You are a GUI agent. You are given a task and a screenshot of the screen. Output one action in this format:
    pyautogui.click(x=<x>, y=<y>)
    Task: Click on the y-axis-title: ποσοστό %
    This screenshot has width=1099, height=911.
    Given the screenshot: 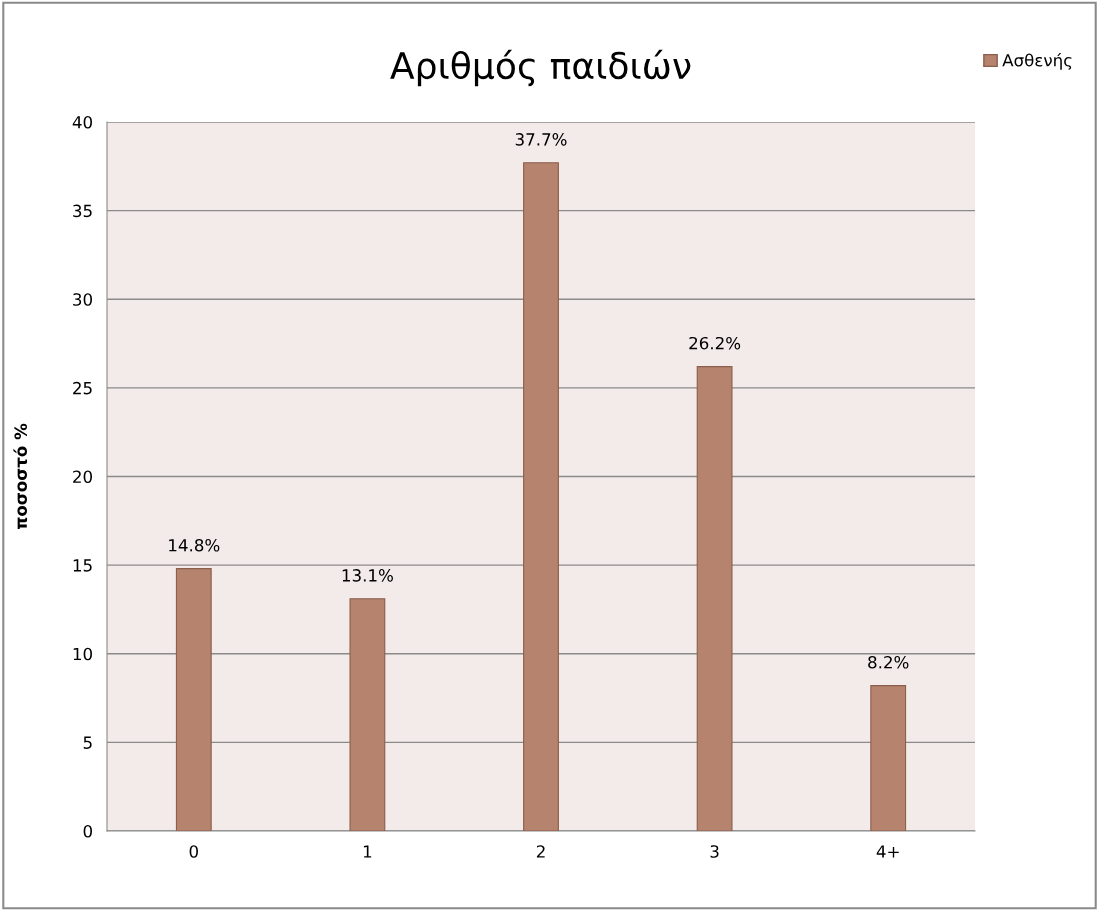 What is the action you would take?
    pyautogui.click(x=20, y=476)
    